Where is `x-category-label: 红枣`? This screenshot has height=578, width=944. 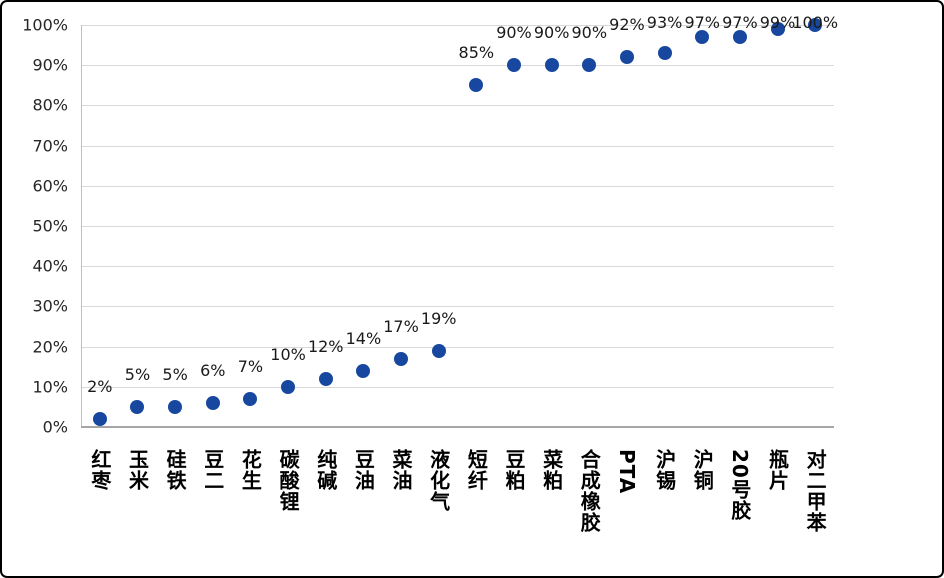 x-category-label: 红枣 is located at coordinates (99, 470).